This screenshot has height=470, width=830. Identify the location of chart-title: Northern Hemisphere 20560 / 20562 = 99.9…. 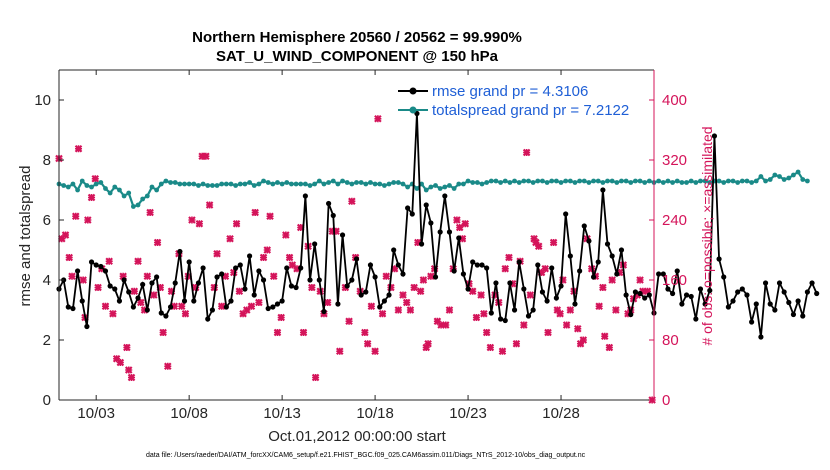
(357, 37).